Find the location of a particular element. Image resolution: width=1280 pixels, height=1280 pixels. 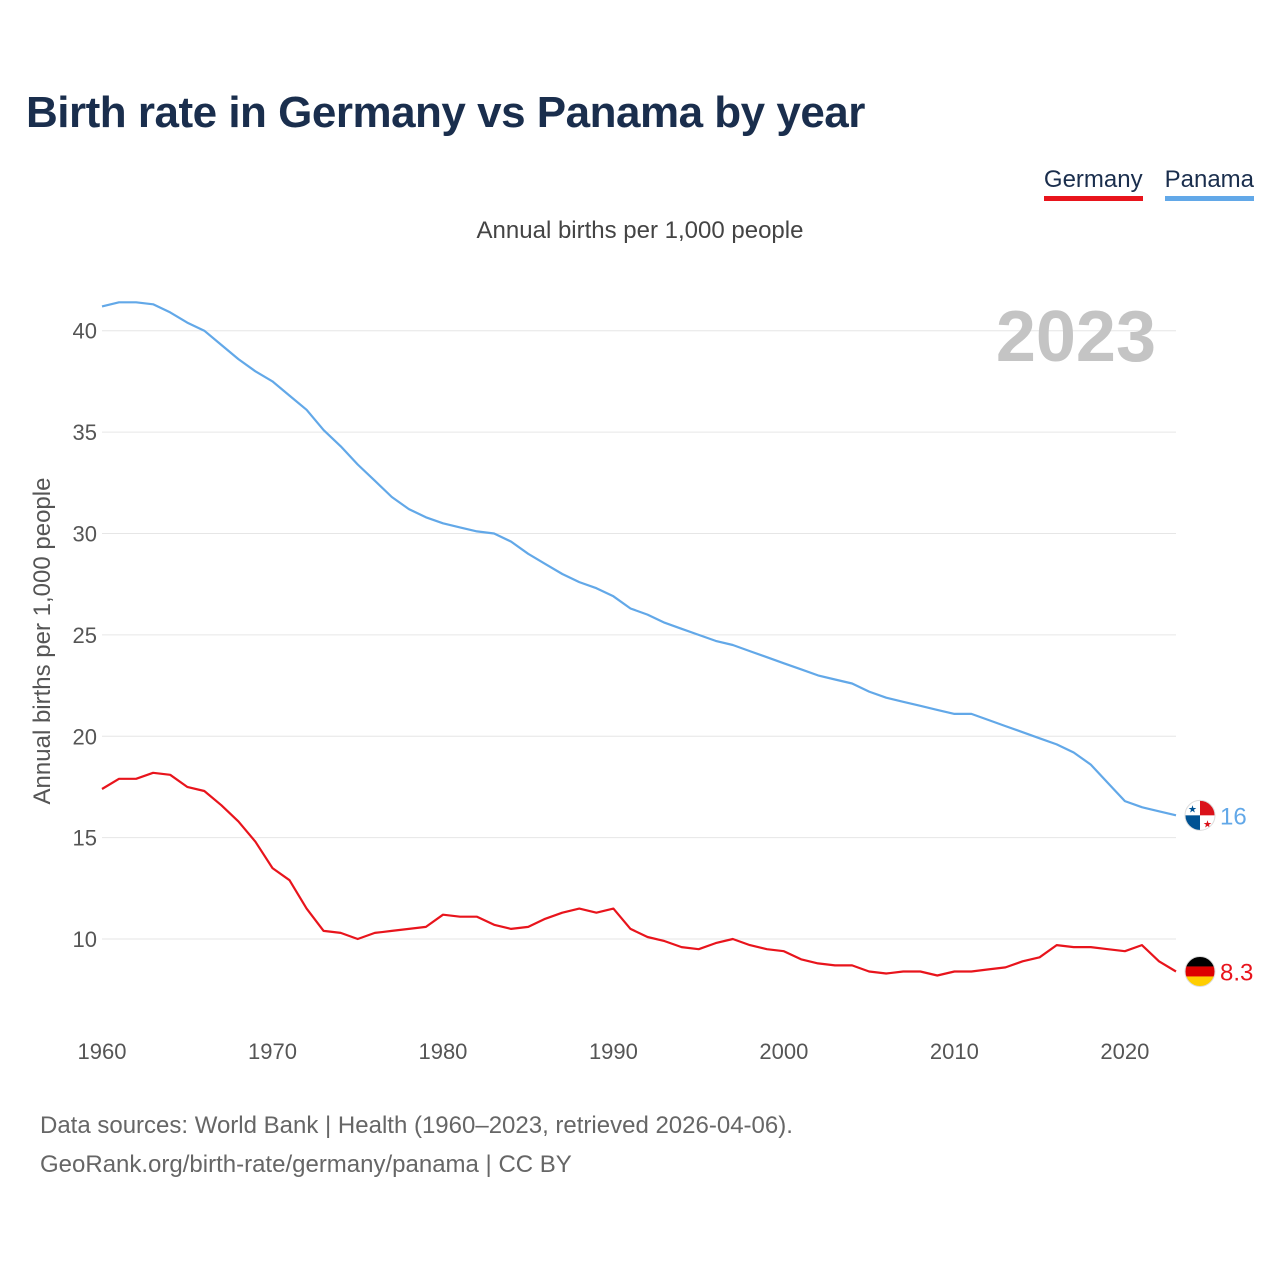

x-tick-label-1990: 1990 is located at coordinates (613, 1051).